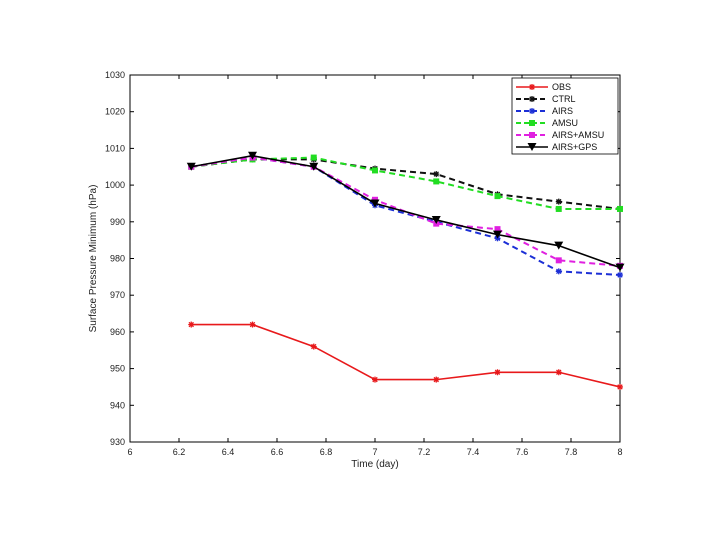  What do you see at coordinates (374, 464) in the screenshot?
I see `x-axis-label: Time (day)` at bounding box center [374, 464].